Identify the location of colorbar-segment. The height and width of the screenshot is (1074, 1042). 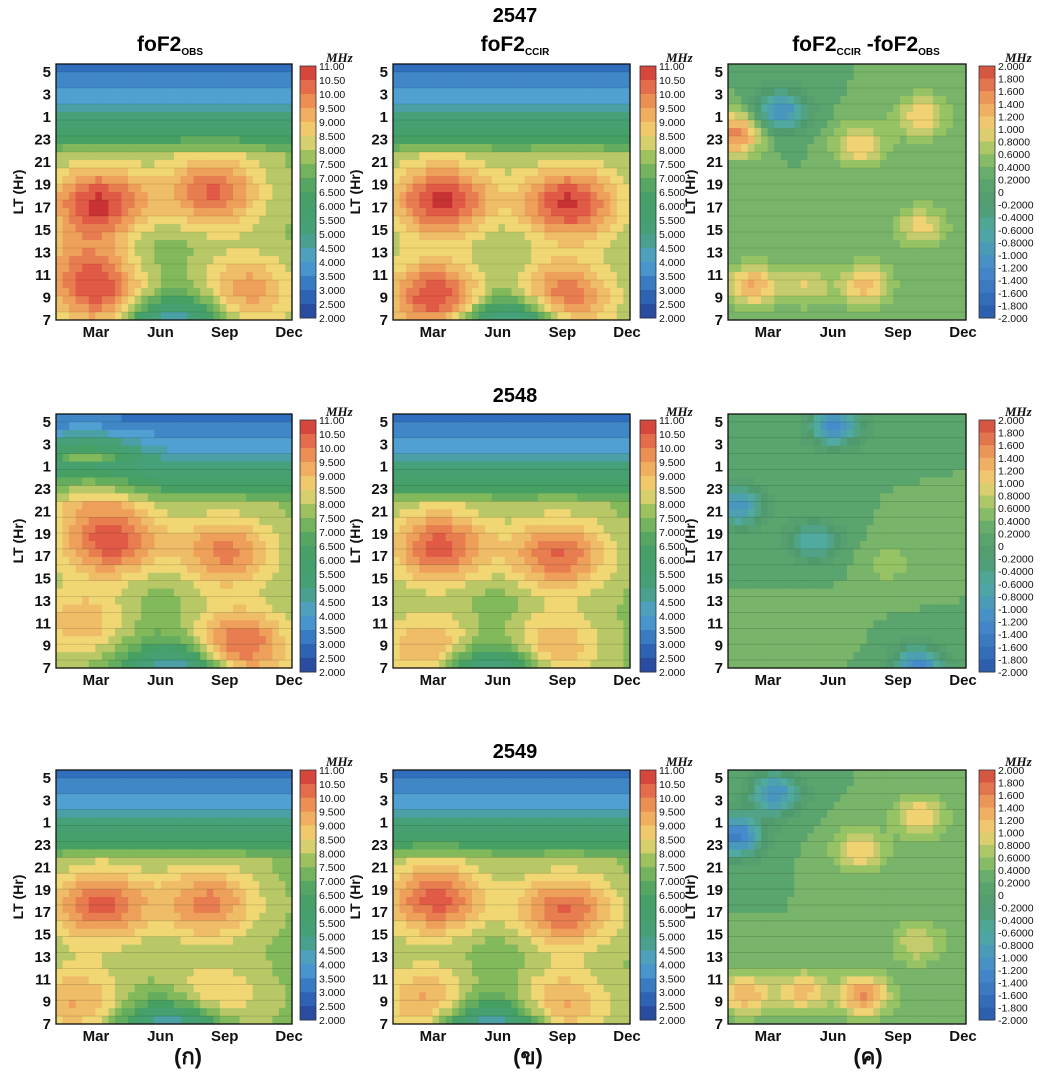
(308, 101).